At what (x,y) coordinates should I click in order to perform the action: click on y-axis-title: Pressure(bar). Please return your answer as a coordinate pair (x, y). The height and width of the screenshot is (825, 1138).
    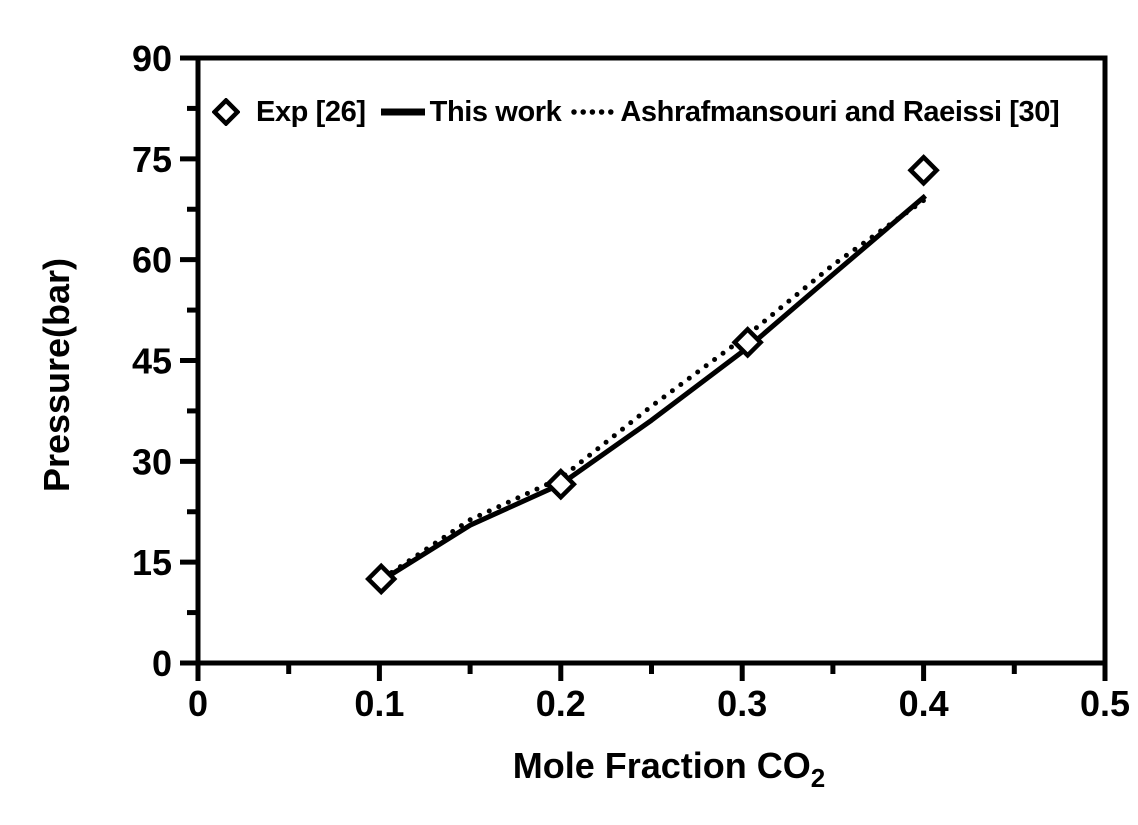
    Looking at the image, I should click on (56, 375).